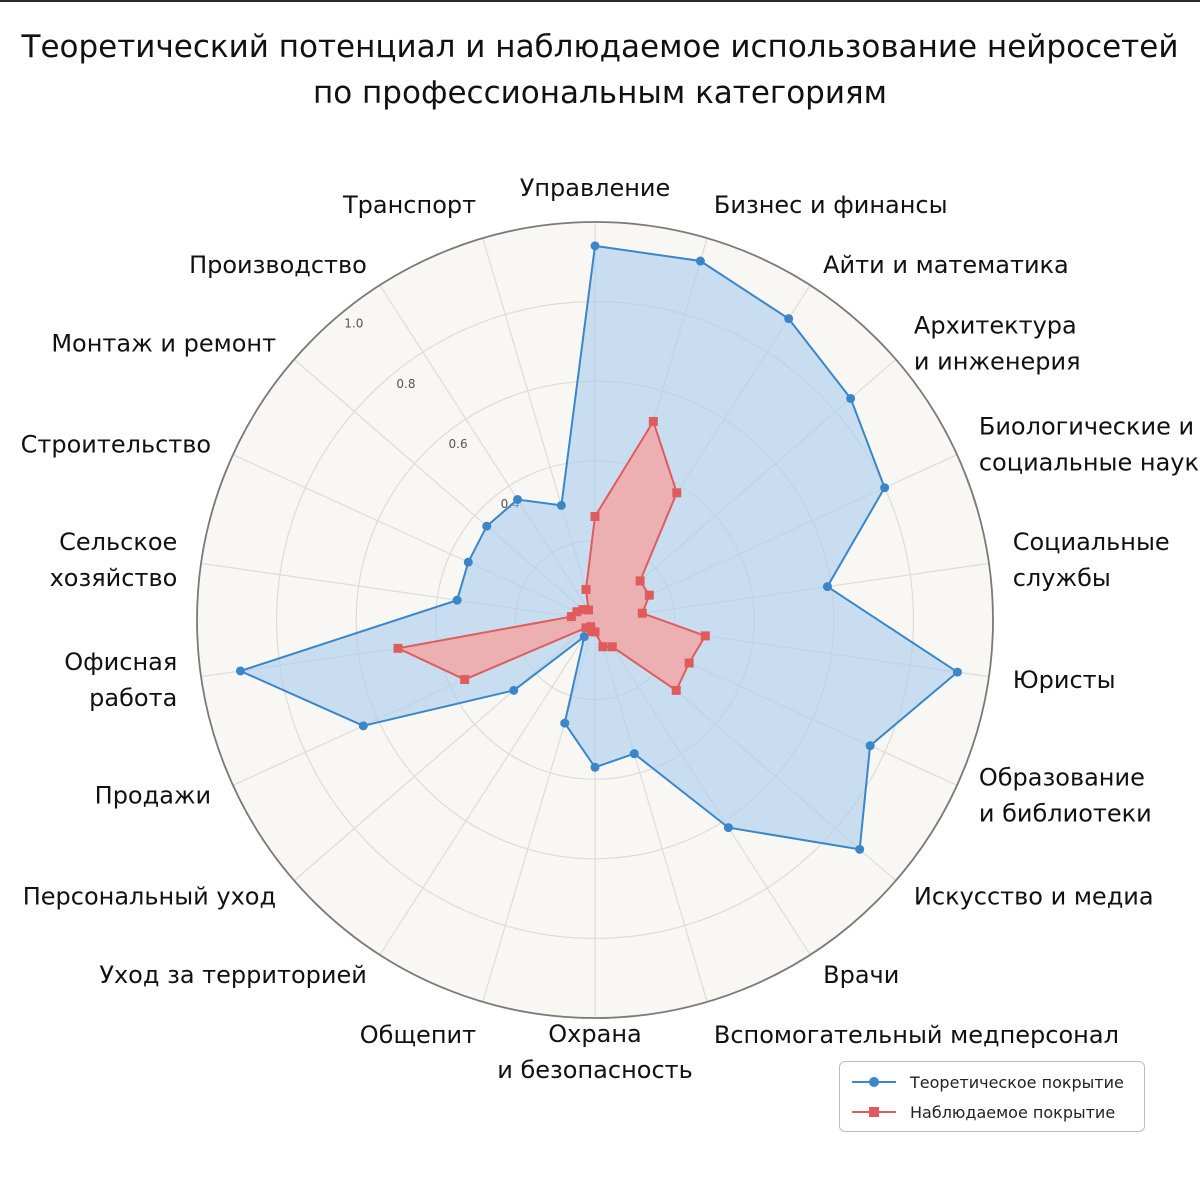 Image resolution: width=1200 pixels, height=1200 pixels. I want to click on category-label-17: Сельское хозяйство, so click(114, 560).